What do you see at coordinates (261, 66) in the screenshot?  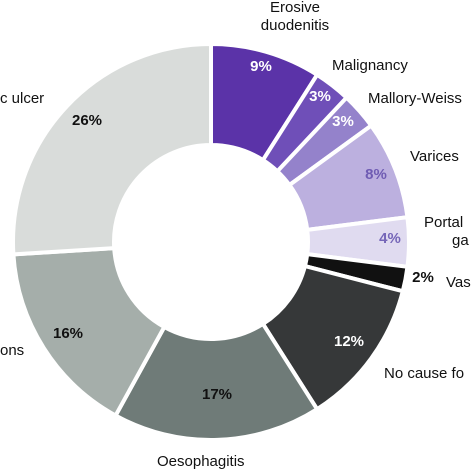 I see `slice-percent-label: 9%` at bounding box center [261, 66].